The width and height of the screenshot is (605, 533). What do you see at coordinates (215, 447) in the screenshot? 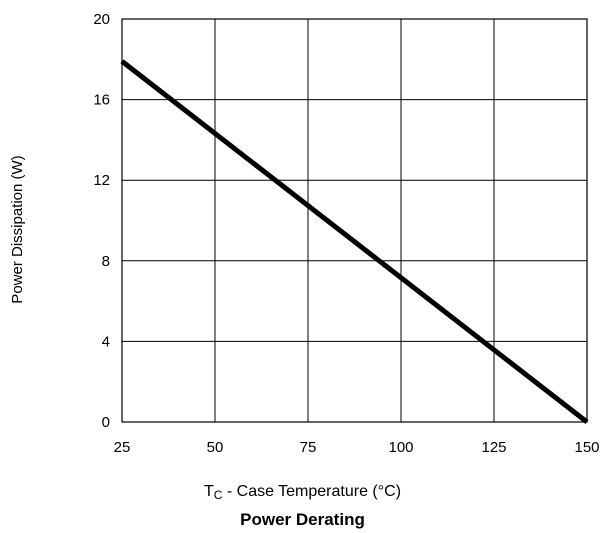
I see `x-tick-label: 50` at bounding box center [215, 447].